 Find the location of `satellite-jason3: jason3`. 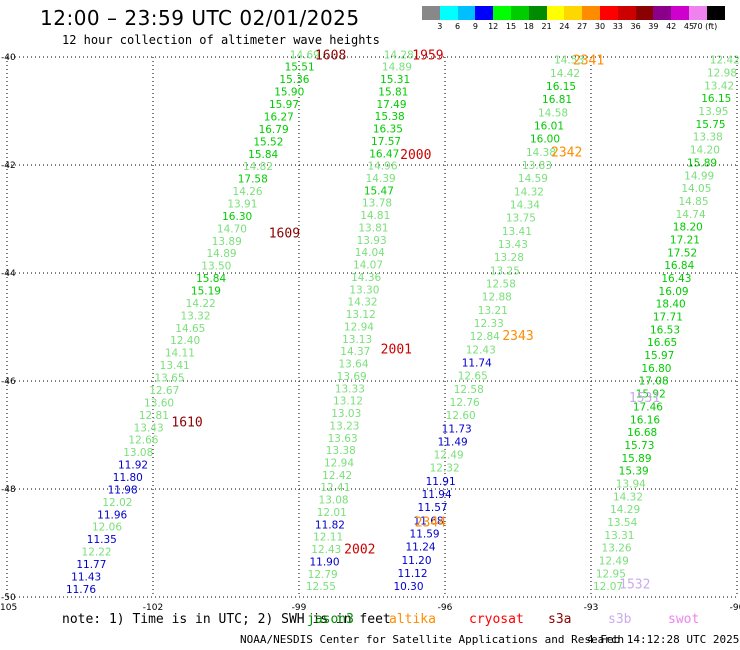

satellite-jason3: jason3 is located at coordinates (330, 619).